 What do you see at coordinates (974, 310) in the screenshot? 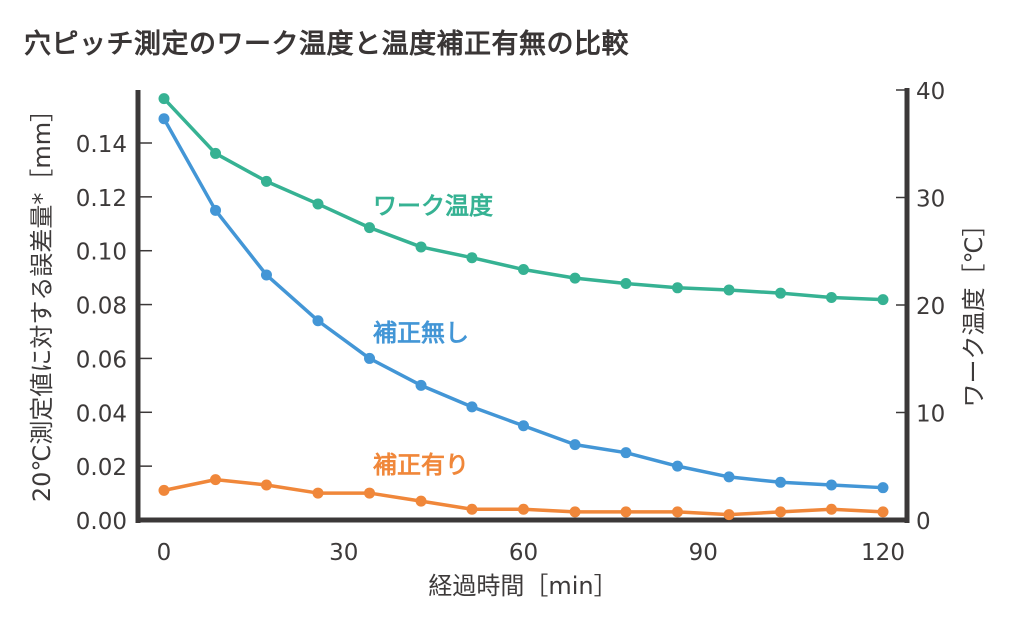
I see `right-axis-title: ワーク温度［℃］` at bounding box center [974, 310].